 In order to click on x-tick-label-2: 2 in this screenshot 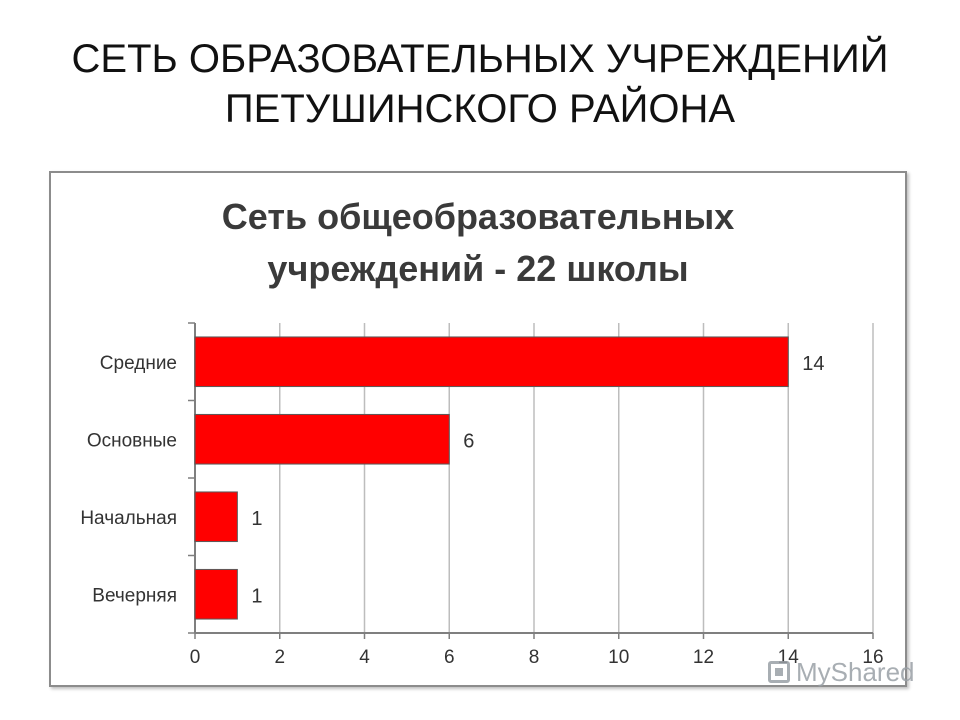, I will do `click(279, 657)`.